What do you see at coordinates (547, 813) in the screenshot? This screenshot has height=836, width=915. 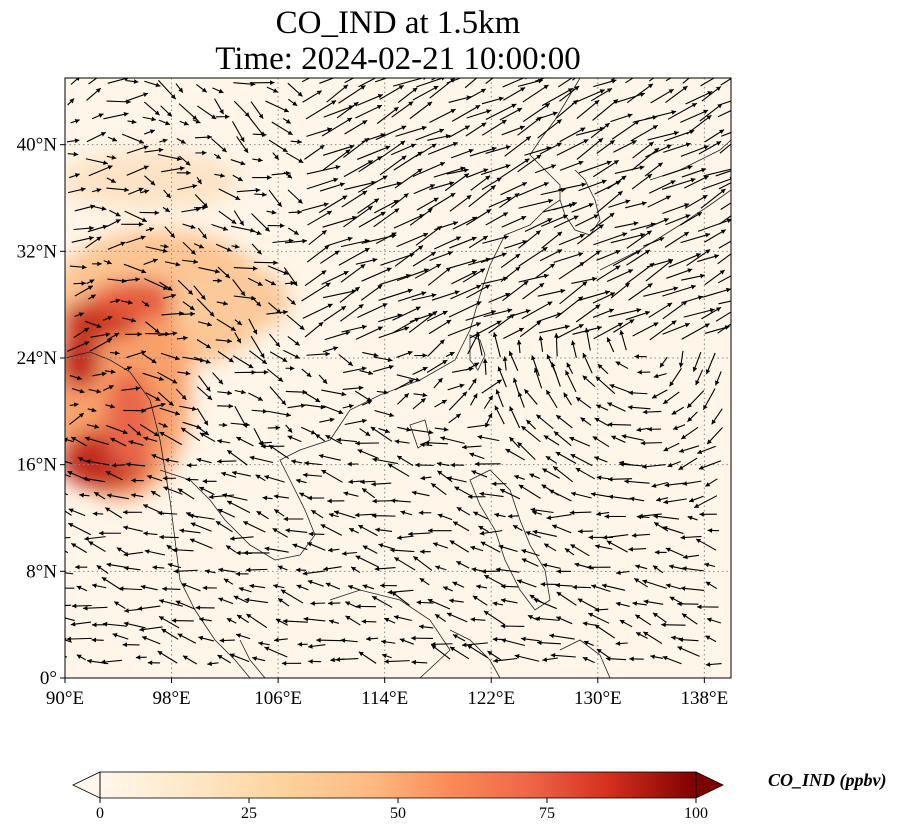 I see `colorbar-tick-label: 75` at bounding box center [547, 813].